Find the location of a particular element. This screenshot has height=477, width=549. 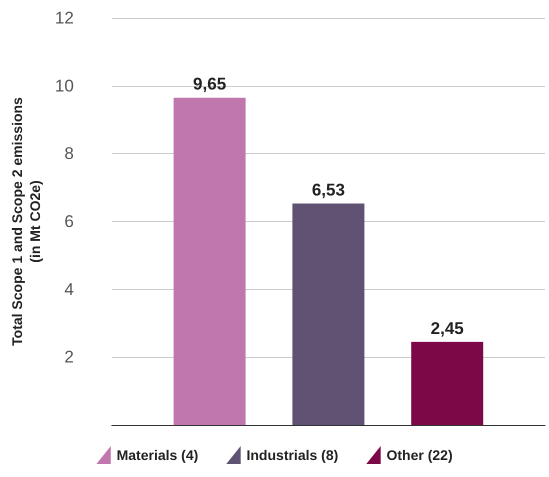

legend-label: Industrials (8) is located at coordinates (292, 455).